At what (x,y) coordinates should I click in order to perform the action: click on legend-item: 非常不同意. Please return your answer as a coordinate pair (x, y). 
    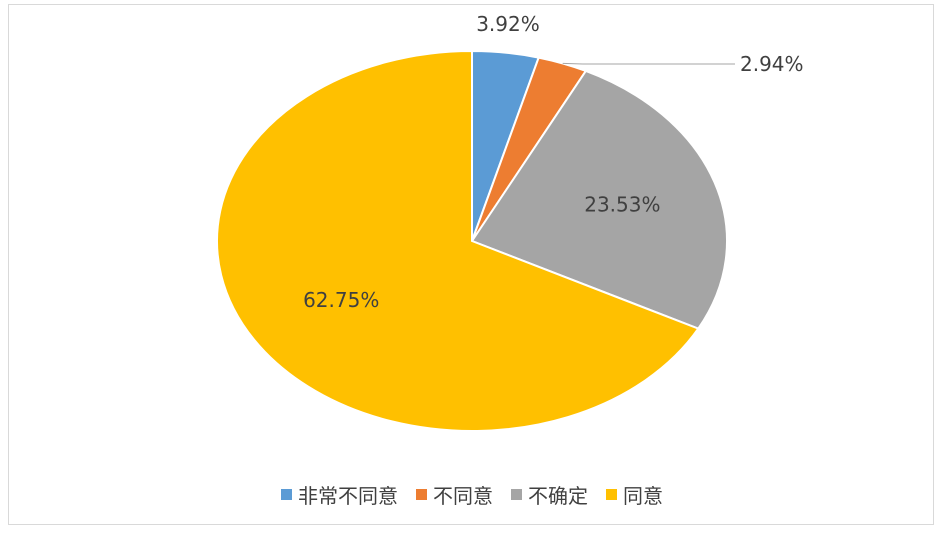
    Looking at the image, I should click on (339, 494).